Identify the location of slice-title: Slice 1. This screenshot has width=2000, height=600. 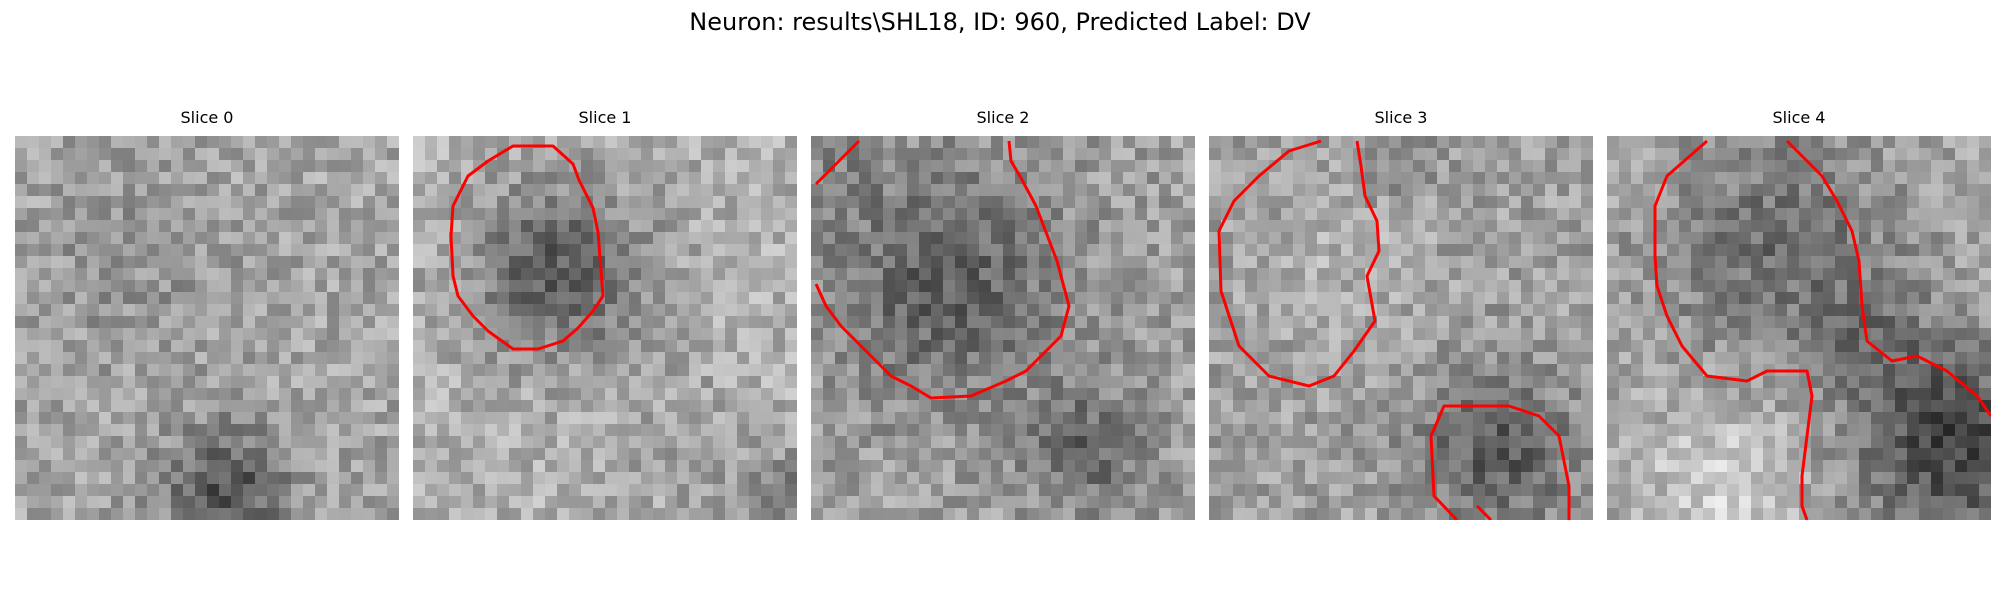
(605, 117).